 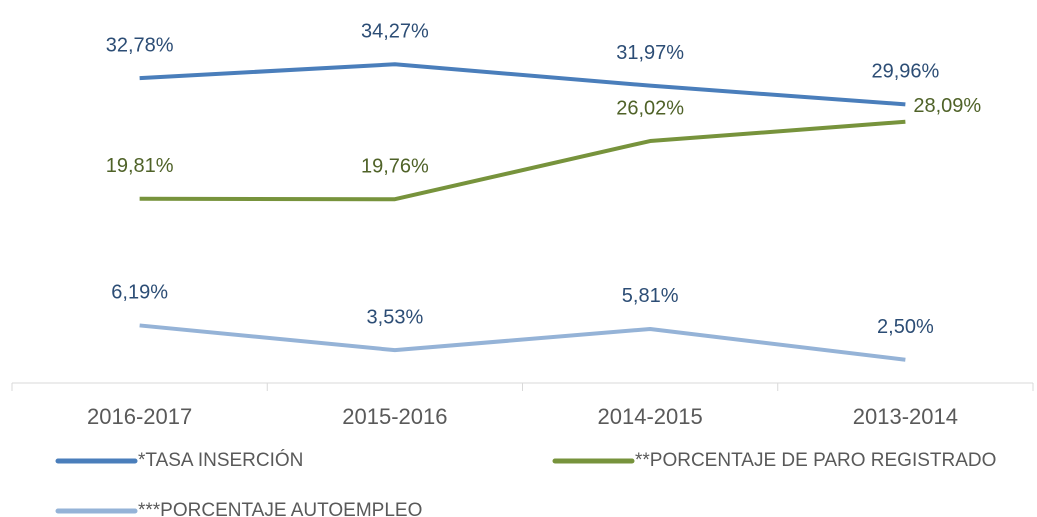 I want to click on data-label: 19,81%, so click(x=140, y=166).